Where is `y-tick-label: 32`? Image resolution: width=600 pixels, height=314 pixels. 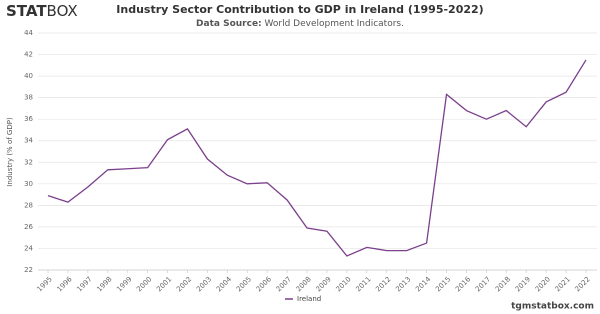 y-tick-label: 32 is located at coordinates (28, 162).